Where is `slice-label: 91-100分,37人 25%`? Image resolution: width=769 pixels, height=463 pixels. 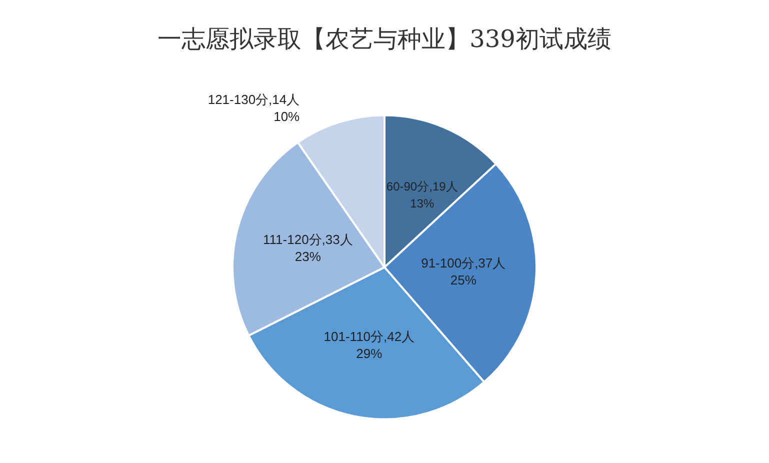
slice-label: 91-100分,37人 25% is located at coordinates (463, 272).